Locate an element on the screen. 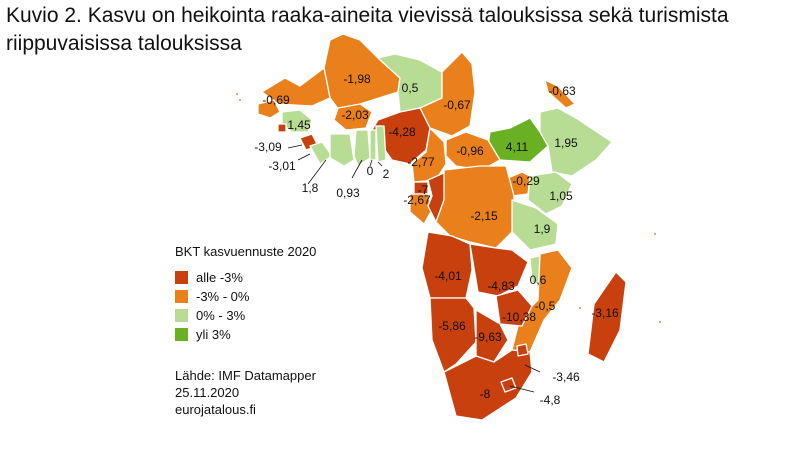 The width and height of the screenshot is (800, 450). country-value-label: -4,01 is located at coordinates (448, 276).